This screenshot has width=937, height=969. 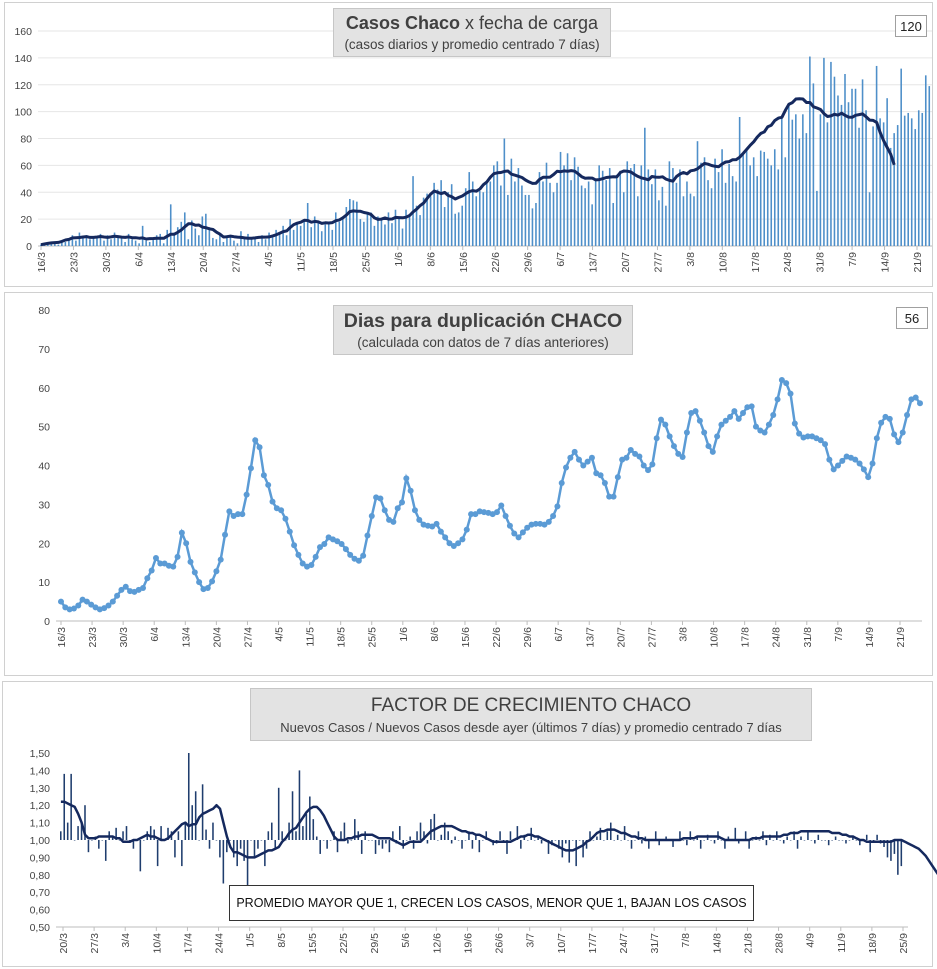 What do you see at coordinates (531, 940) in the screenshot?
I see `factor-x-tick-label: 3/7` at bounding box center [531, 940].